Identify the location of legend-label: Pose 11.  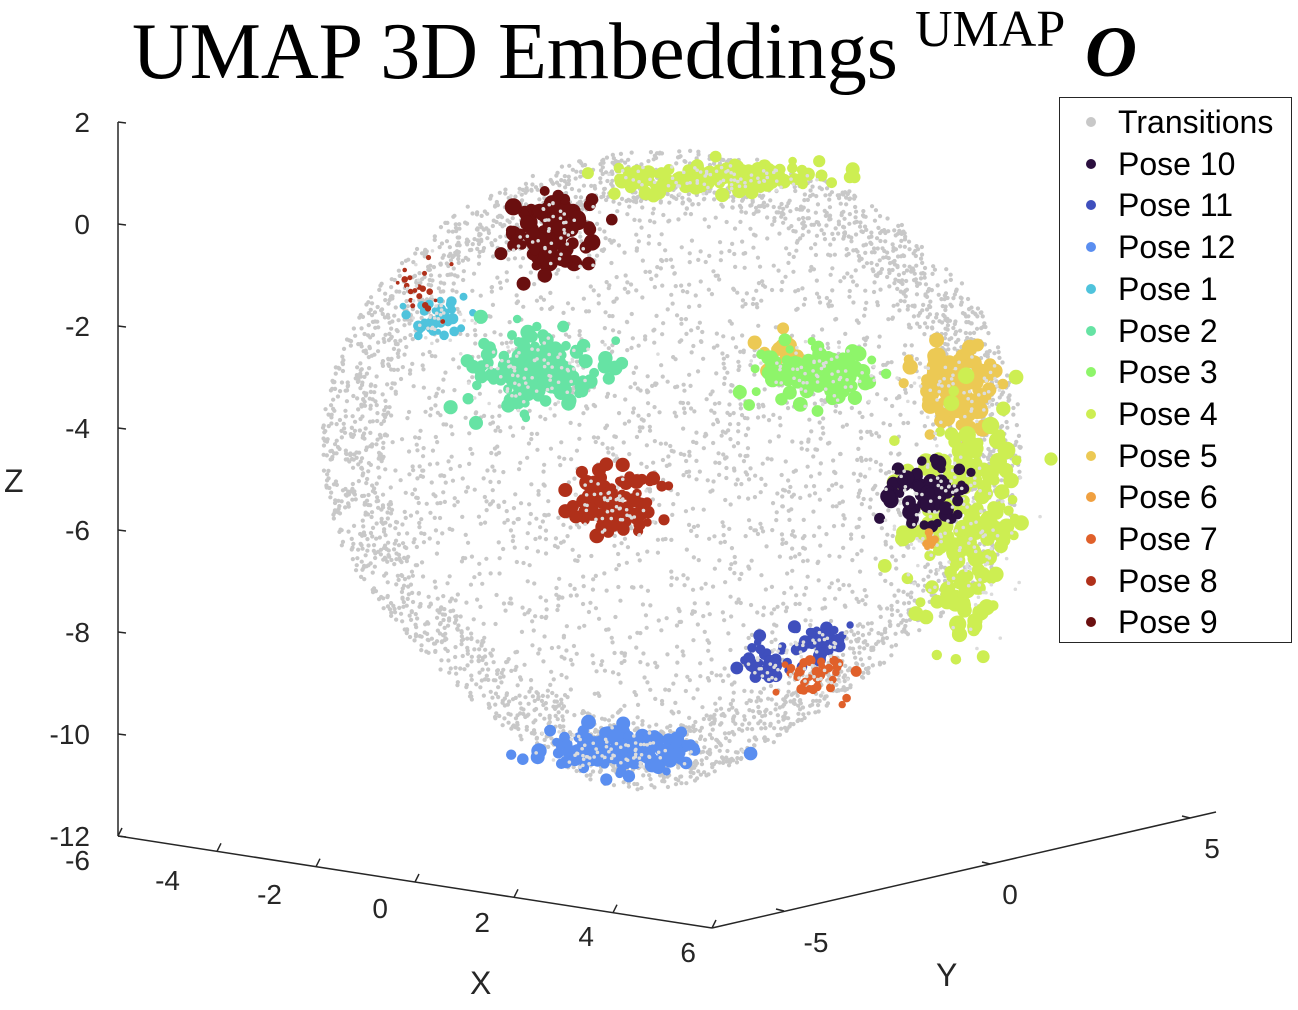
(1176, 205).